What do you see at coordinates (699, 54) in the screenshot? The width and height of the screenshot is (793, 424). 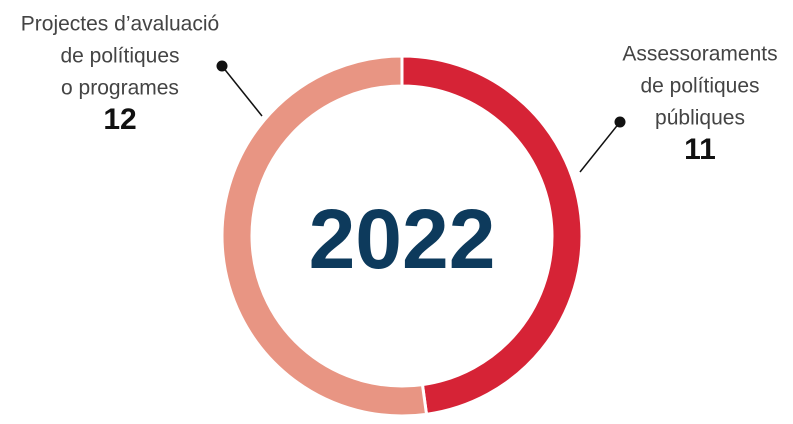 I see `category-label: Assessoraments` at bounding box center [699, 54].